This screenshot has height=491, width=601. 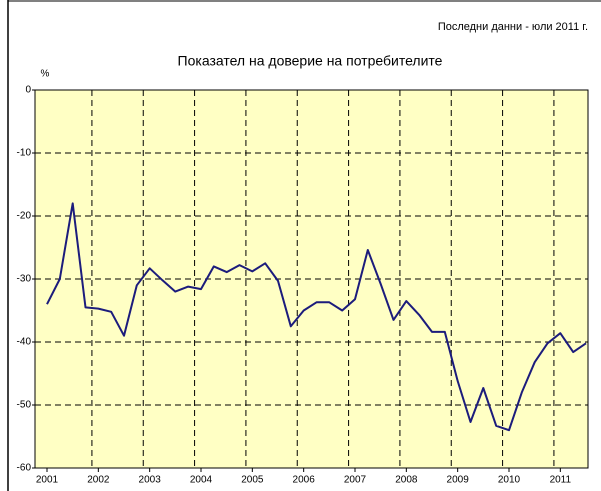 I want to click on y-axis-label: %, so click(x=45, y=74).